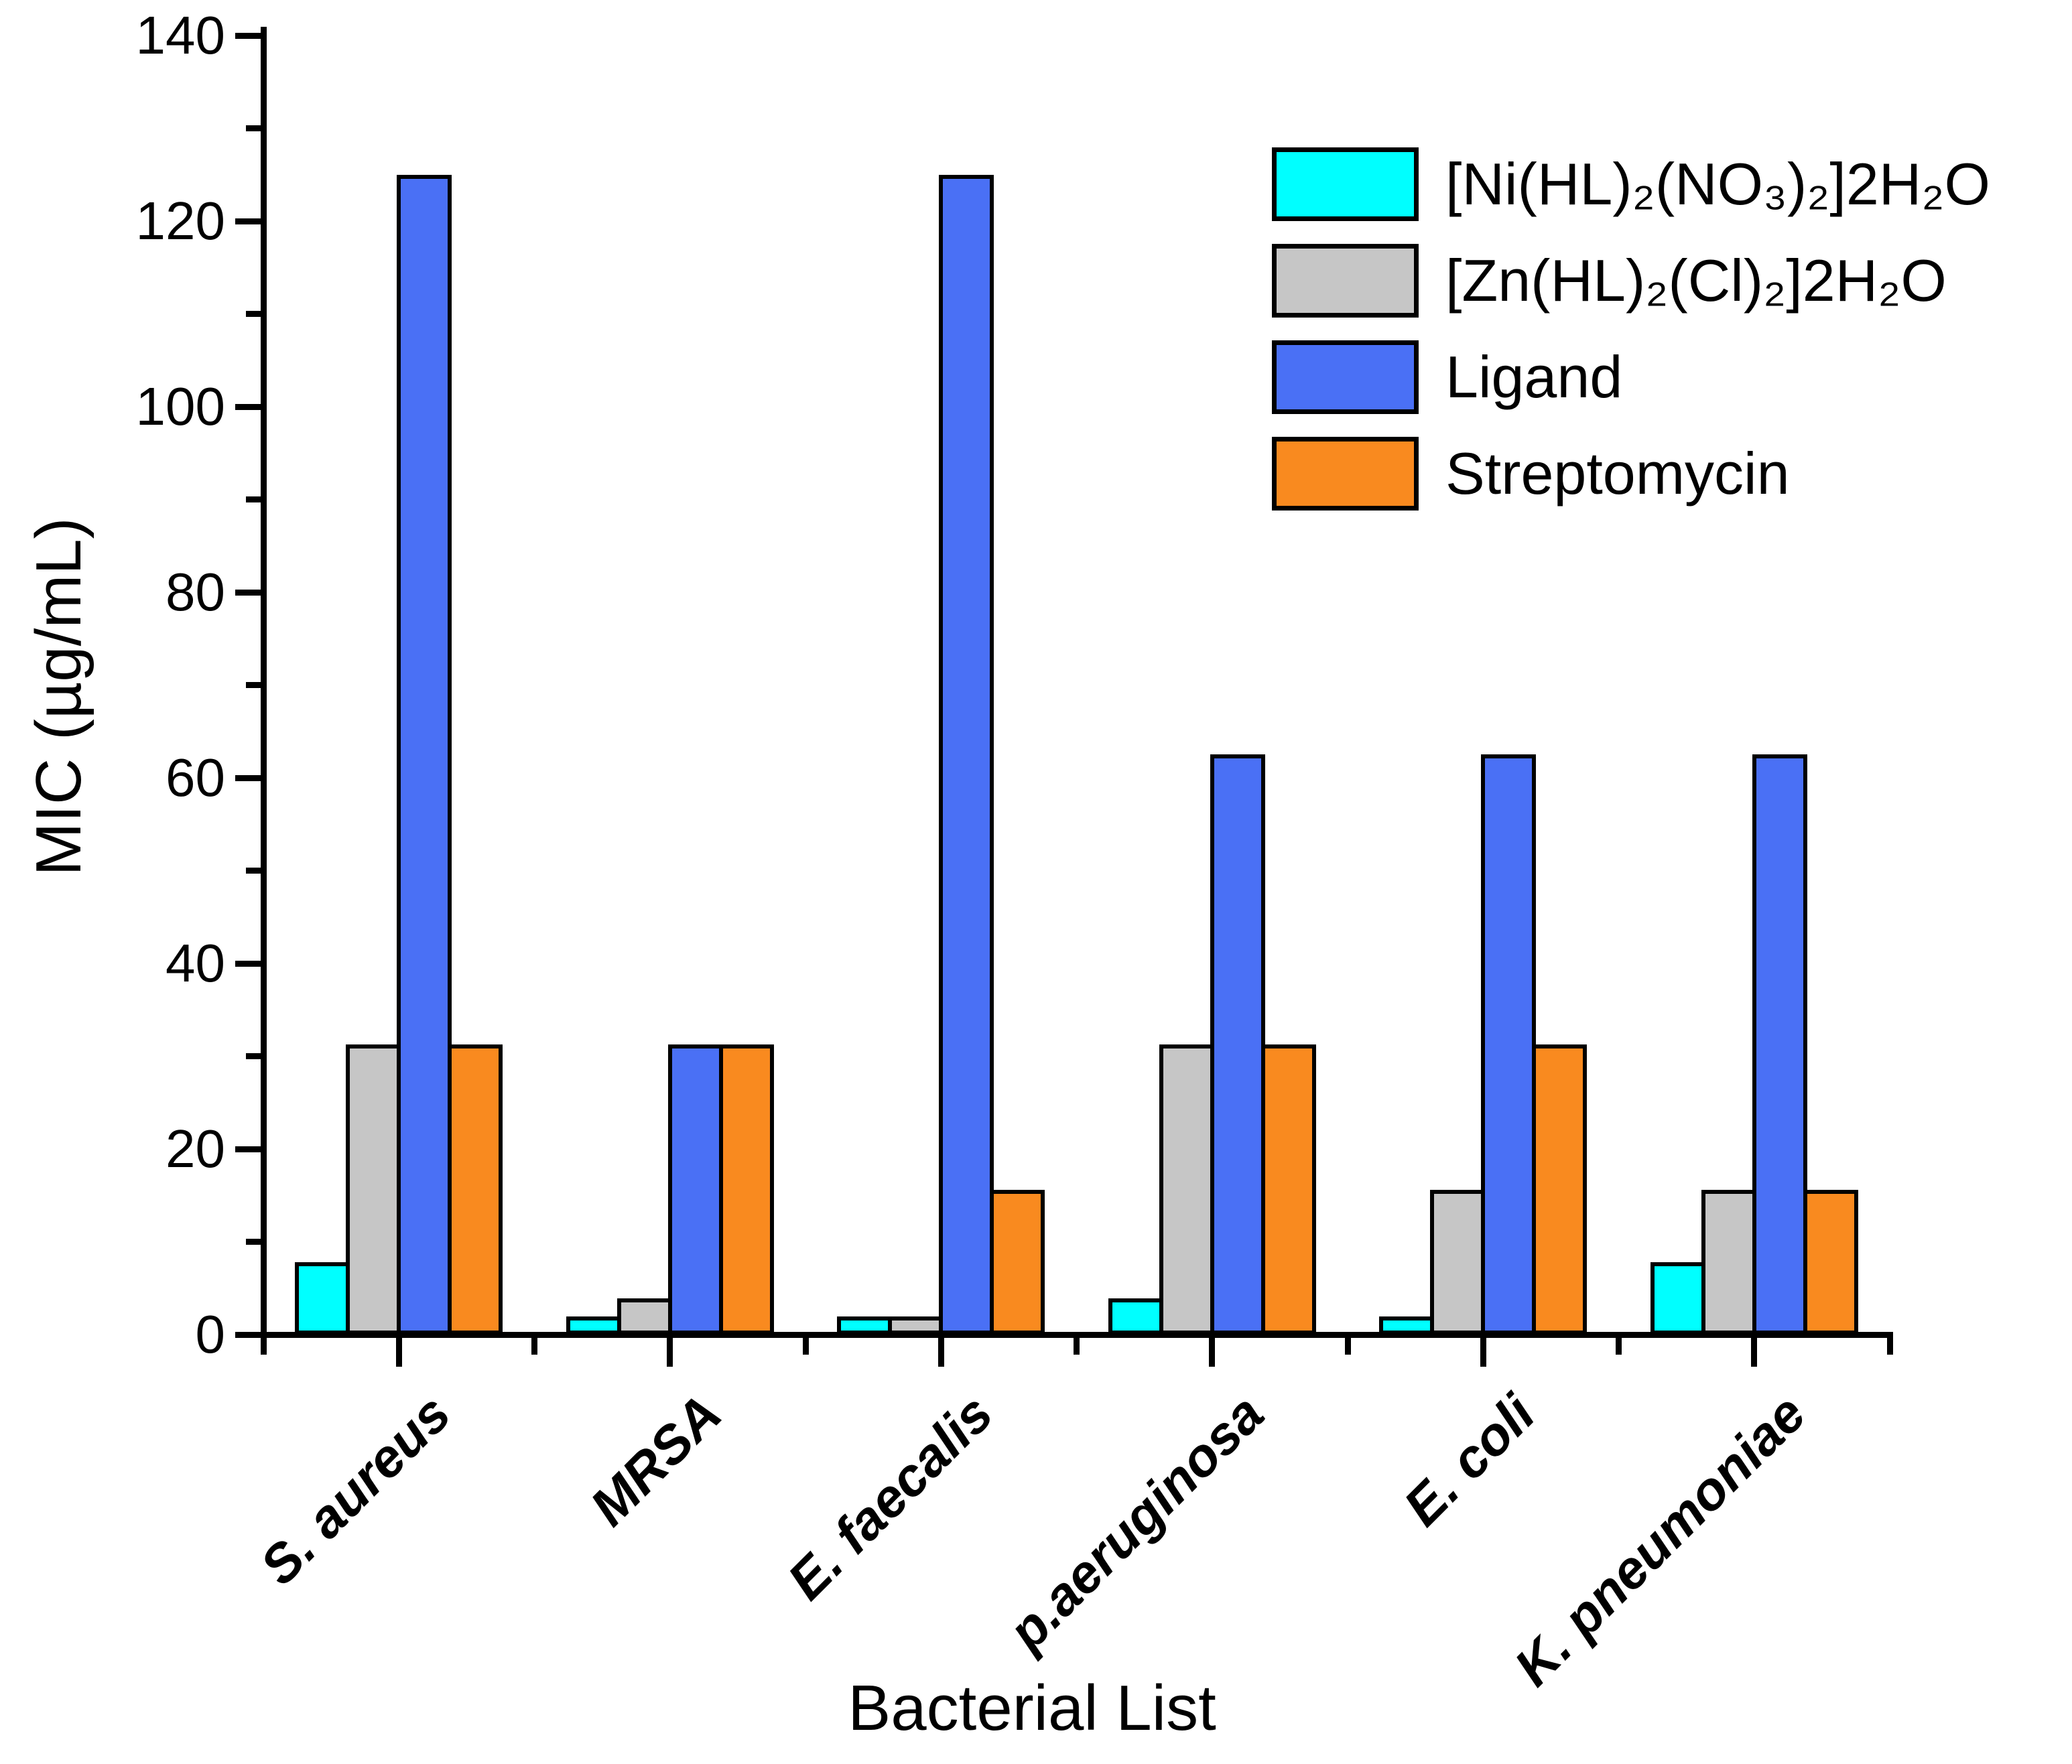 The image size is (2072, 1764). What do you see at coordinates (1534, 377) in the screenshot?
I see `legend-label: Ligand` at bounding box center [1534, 377].